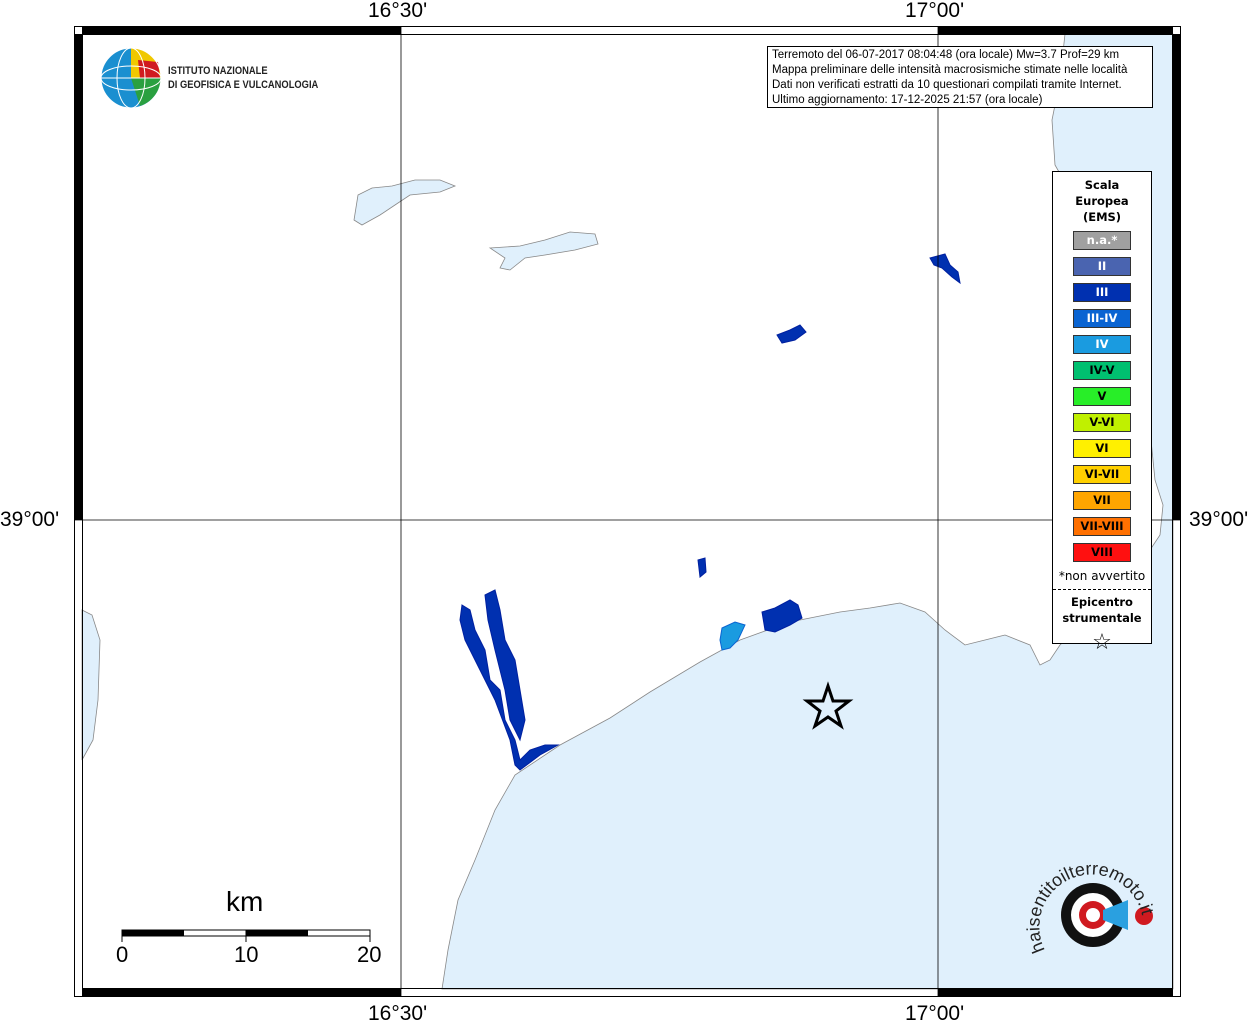 The image size is (1254, 1024). I want to click on scale-unit: km, so click(245, 901).